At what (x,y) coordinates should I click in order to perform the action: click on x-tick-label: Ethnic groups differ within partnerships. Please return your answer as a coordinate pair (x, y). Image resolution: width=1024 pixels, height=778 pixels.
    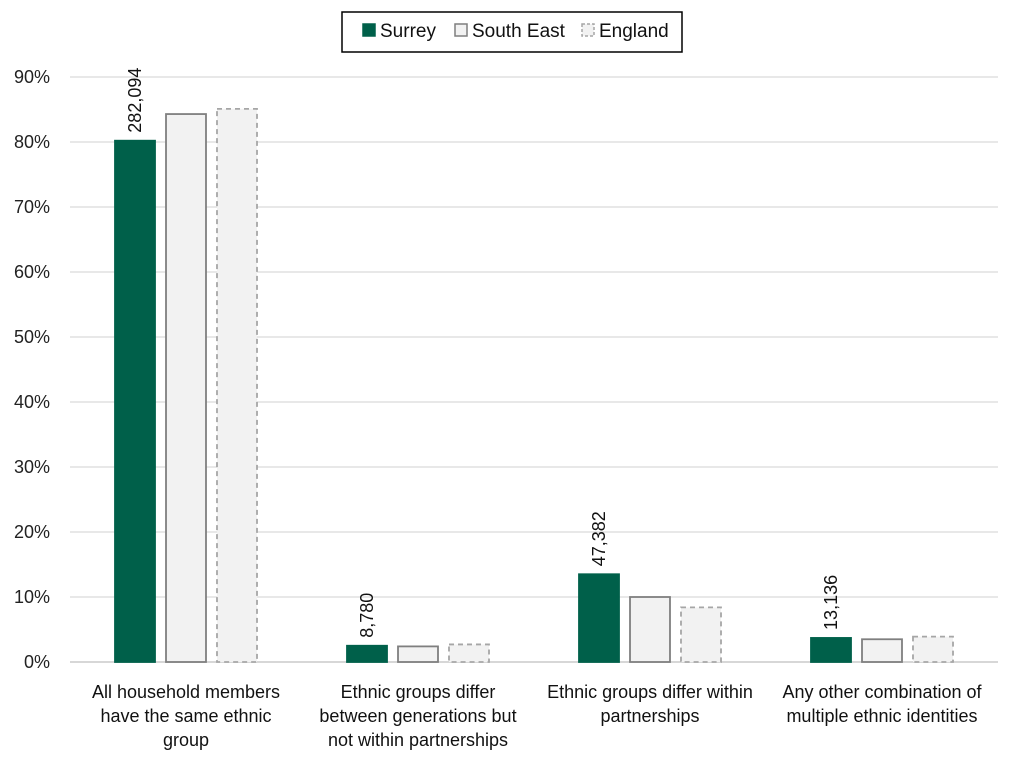
    Looking at the image, I should click on (650, 704).